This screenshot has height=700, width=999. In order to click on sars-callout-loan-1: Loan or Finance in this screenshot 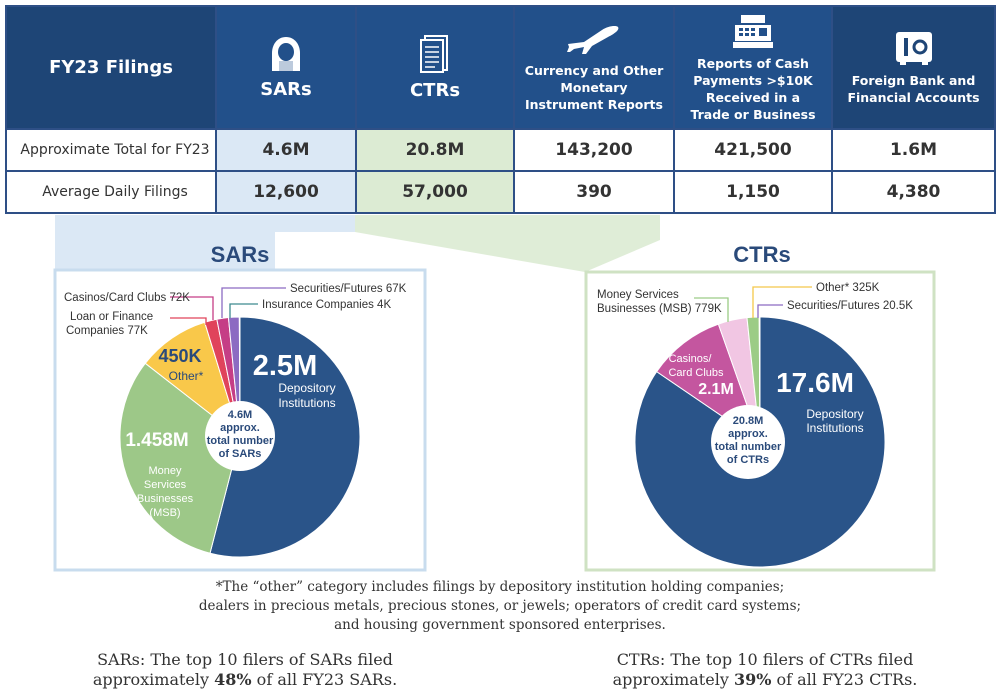, I will do `click(111, 317)`.